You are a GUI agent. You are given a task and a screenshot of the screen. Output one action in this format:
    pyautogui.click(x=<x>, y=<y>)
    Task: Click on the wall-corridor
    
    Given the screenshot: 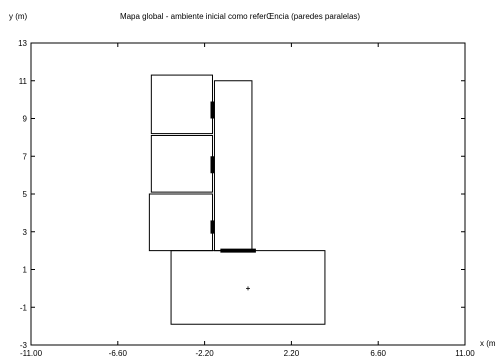 What is the action you would take?
    pyautogui.click(x=233, y=166)
    